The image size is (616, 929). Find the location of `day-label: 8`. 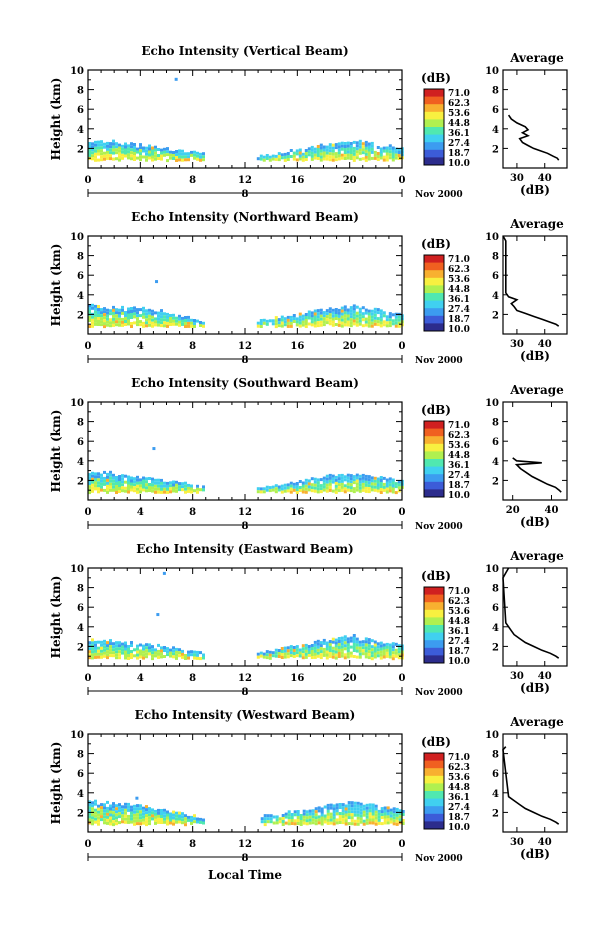

day-label: 8 is located at coordinates (245, 526).